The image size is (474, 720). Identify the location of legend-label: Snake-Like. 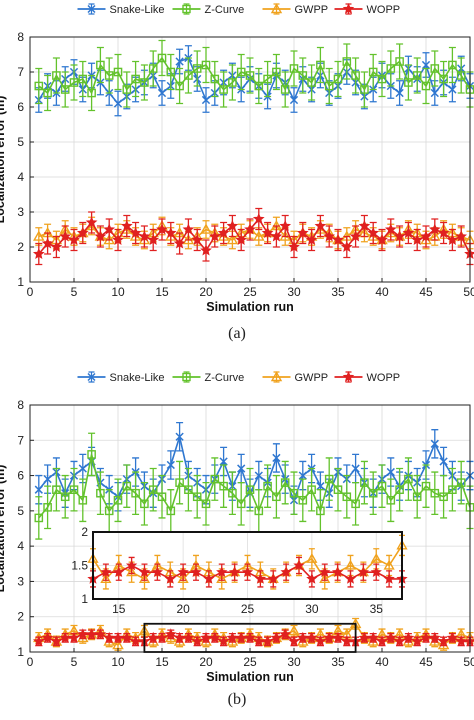
(137, 10).